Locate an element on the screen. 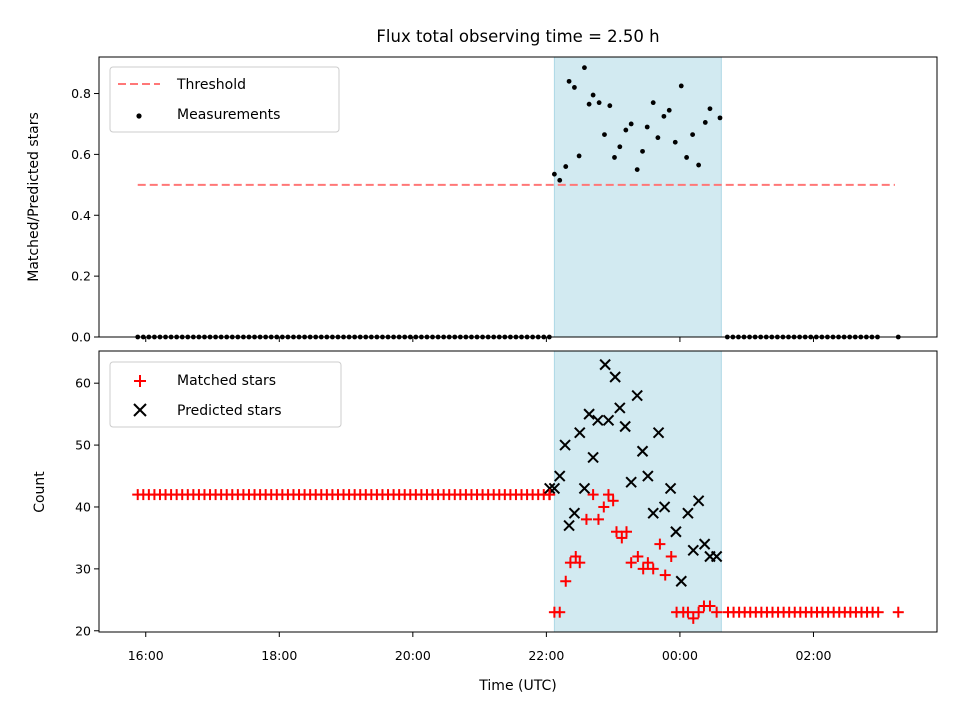  legend-matched-label: Matched stars is located at coordinates (226, 381).